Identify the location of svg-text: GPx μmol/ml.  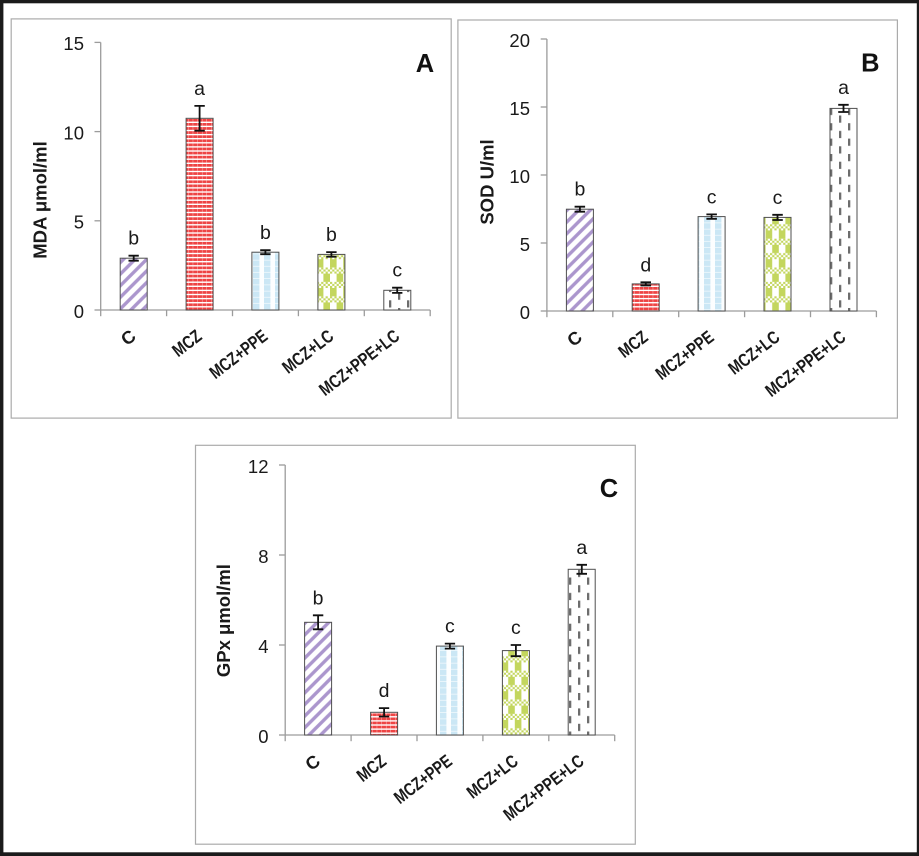
(223, 620).